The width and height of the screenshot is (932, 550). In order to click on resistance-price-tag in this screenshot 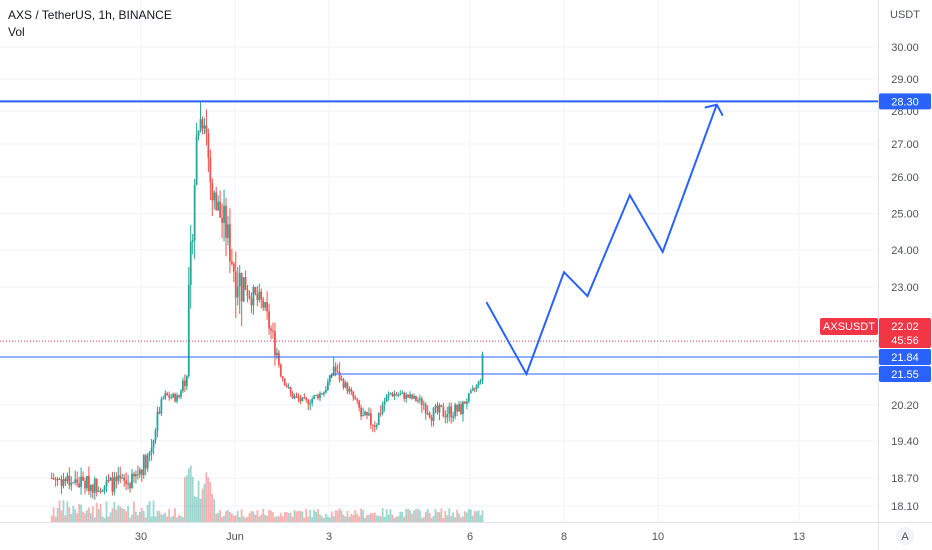, I will do `click(905, 101)`.